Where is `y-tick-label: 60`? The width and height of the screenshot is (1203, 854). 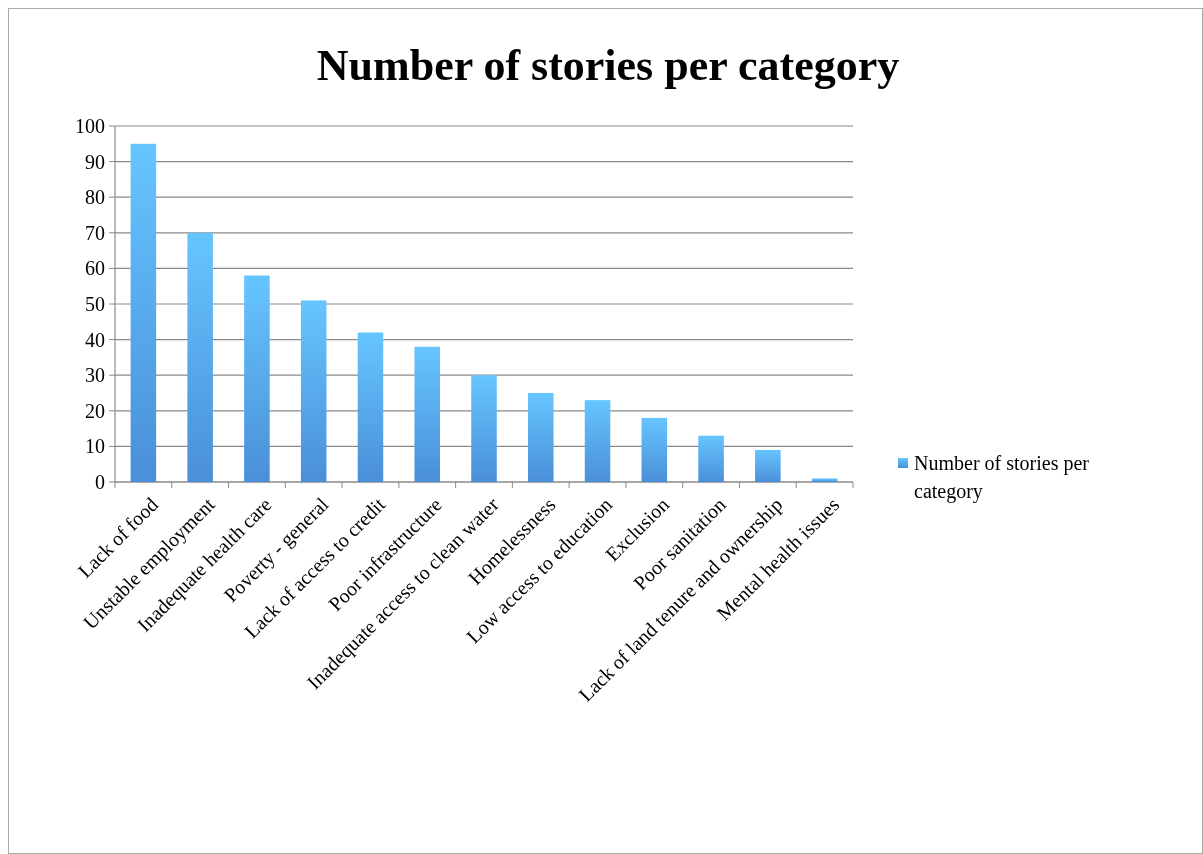
y-tick-label: 60 is located at coordinates (95, 268).